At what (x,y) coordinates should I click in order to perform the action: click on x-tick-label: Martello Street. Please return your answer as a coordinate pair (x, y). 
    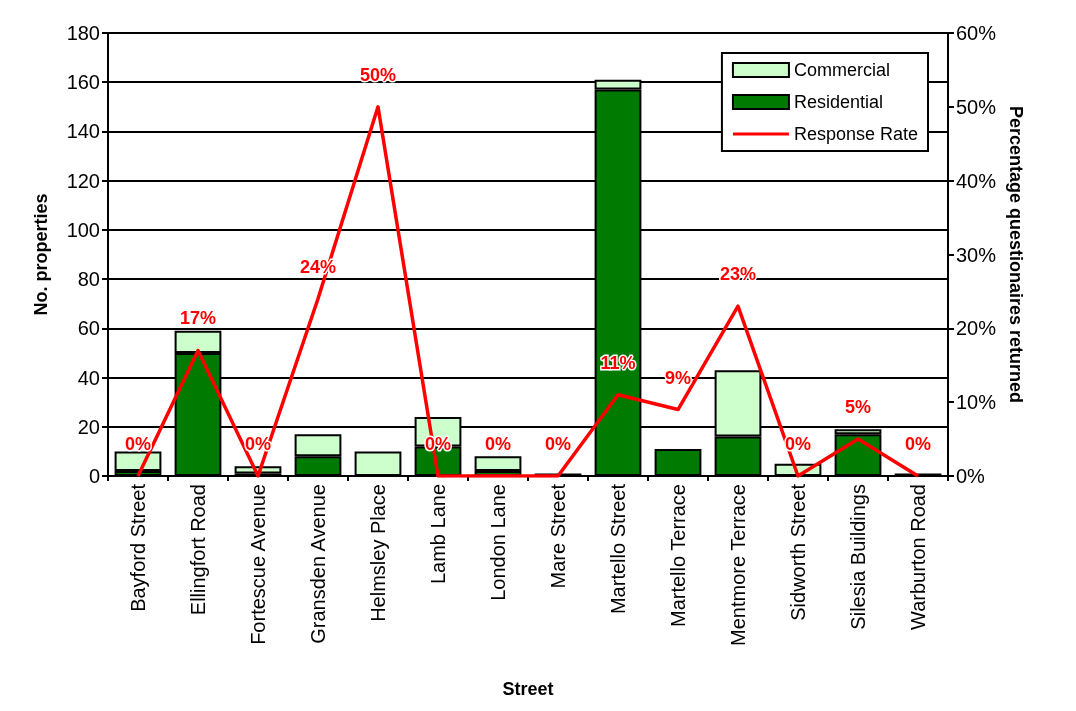
    Looking at the image, I should click on (618, 549).